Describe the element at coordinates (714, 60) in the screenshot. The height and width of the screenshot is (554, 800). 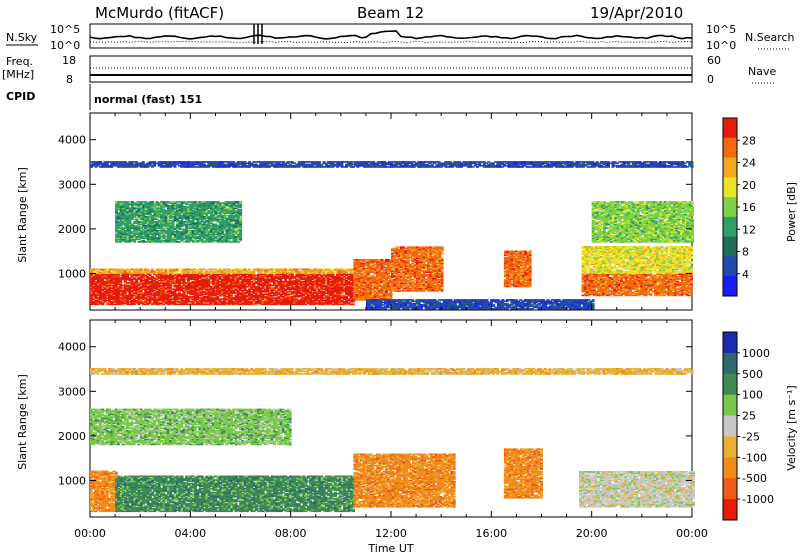
I see `nave-tick-top: 60` at that location.